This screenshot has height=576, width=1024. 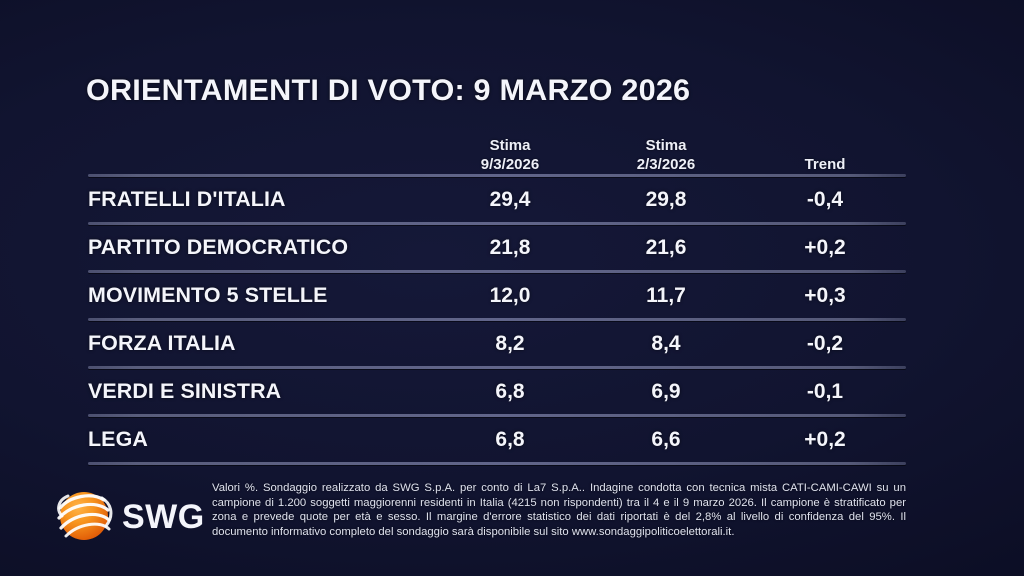 I want to click on swg-logo: SWG, so click(x=126, y=515).